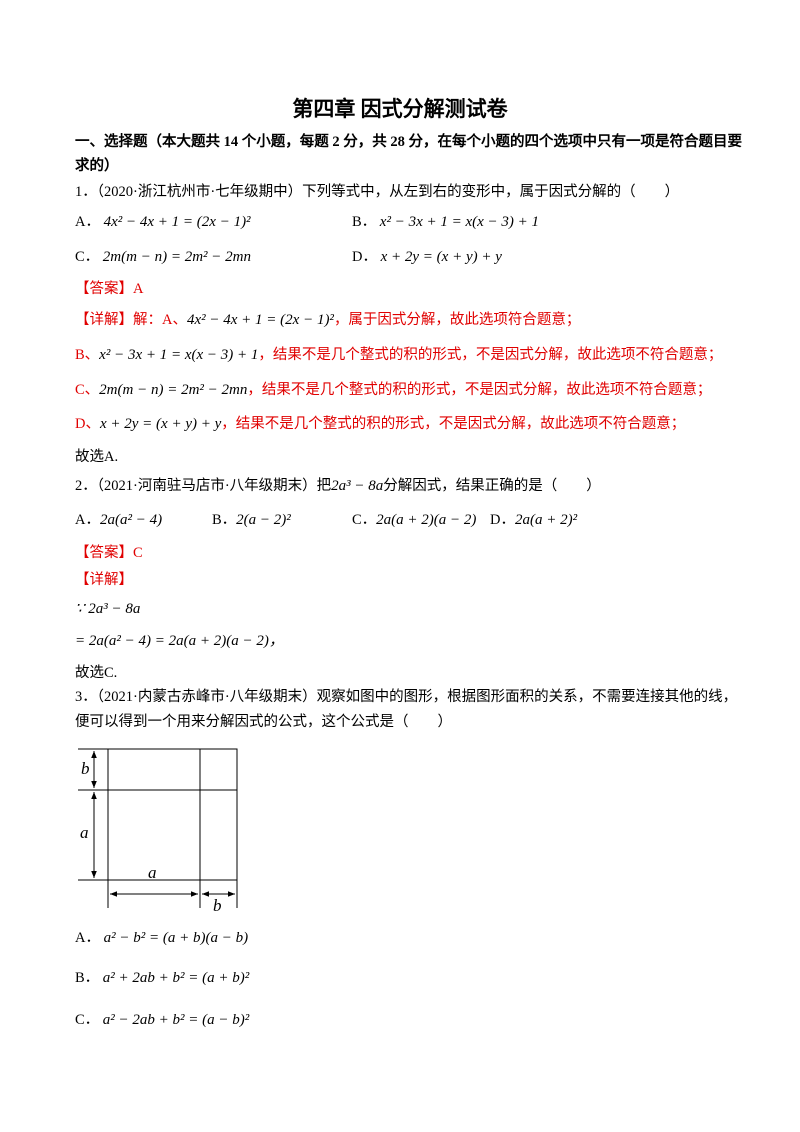  What do you see at coordinates (87, 424) in the screenshot?
I see `detail-label: D、` at bounding box center [87, 424].